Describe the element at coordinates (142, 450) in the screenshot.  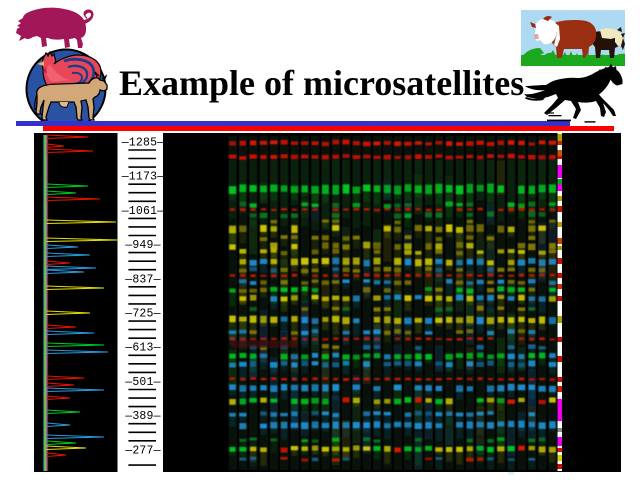
I see `svg-text: —277—` at that location.